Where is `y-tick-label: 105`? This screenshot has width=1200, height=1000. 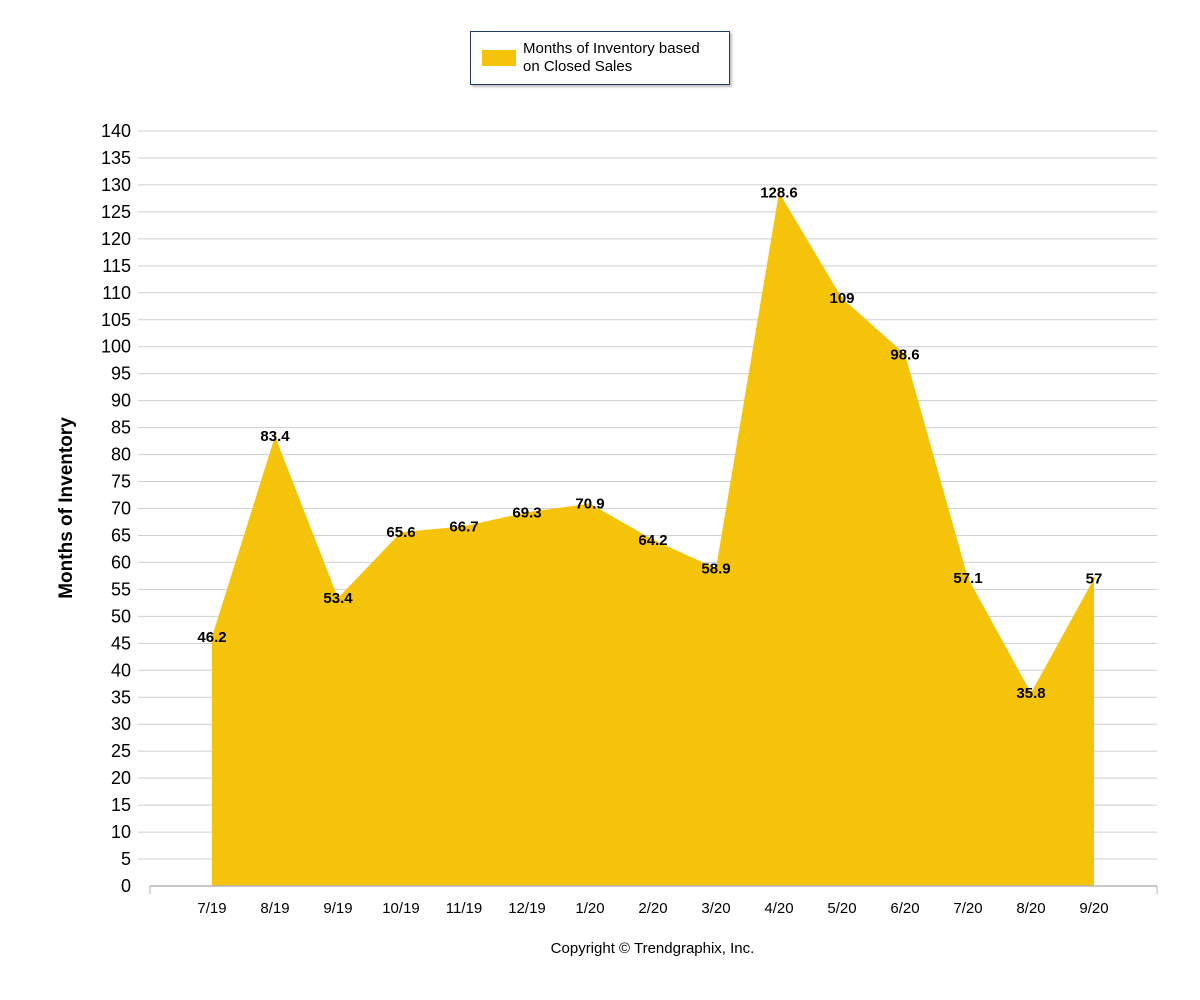 y-tick-label: 105 is located at coordinates (116, 320).